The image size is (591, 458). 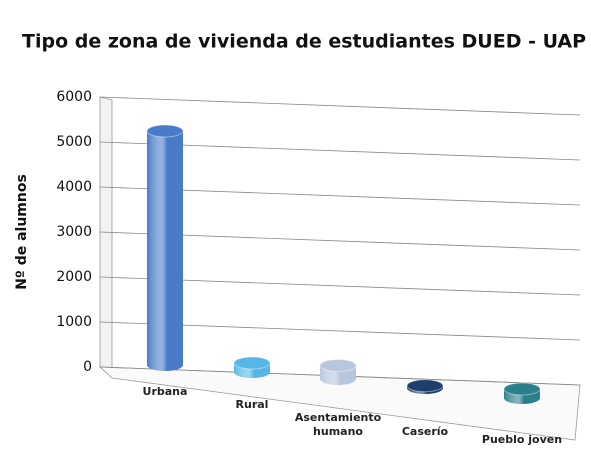 I want to click on x-tick-label: Caserío, so click(x=425, y=431).